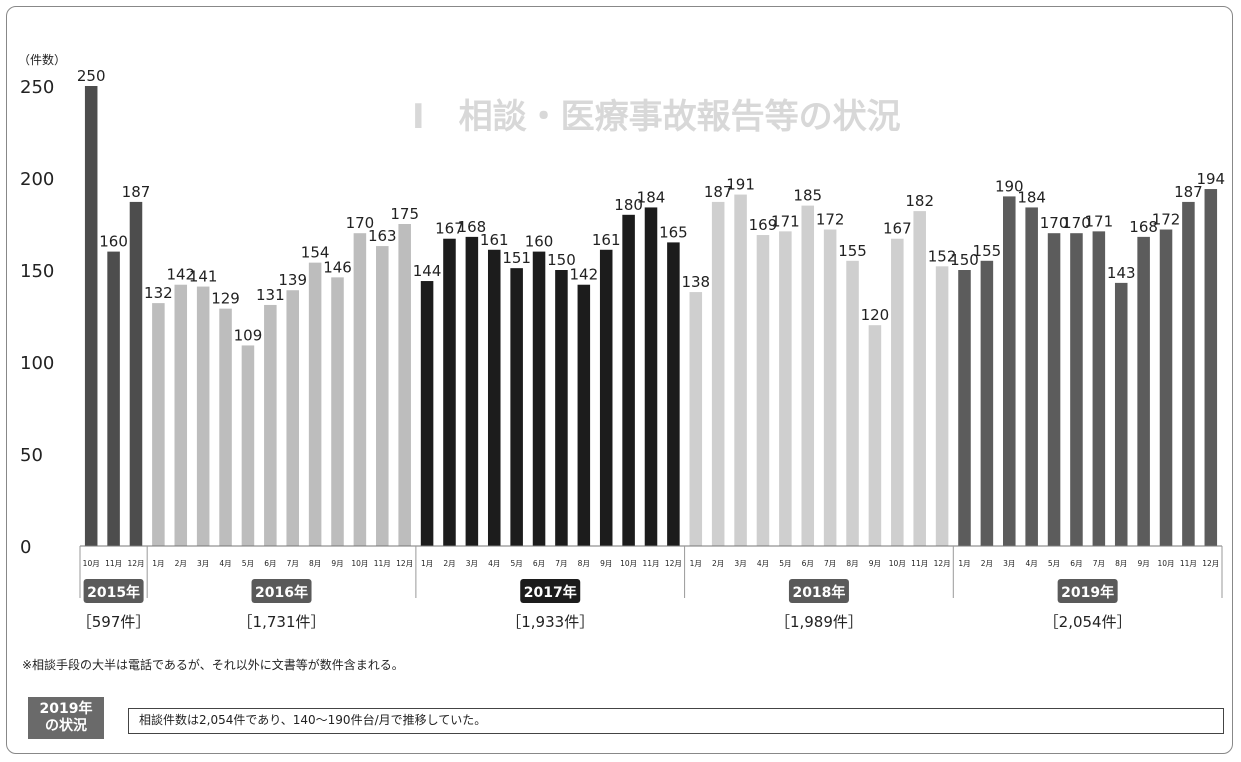 This screenshot has width=1241, height=762. I want to click on y-tick-label: 250, so click(37, 87).